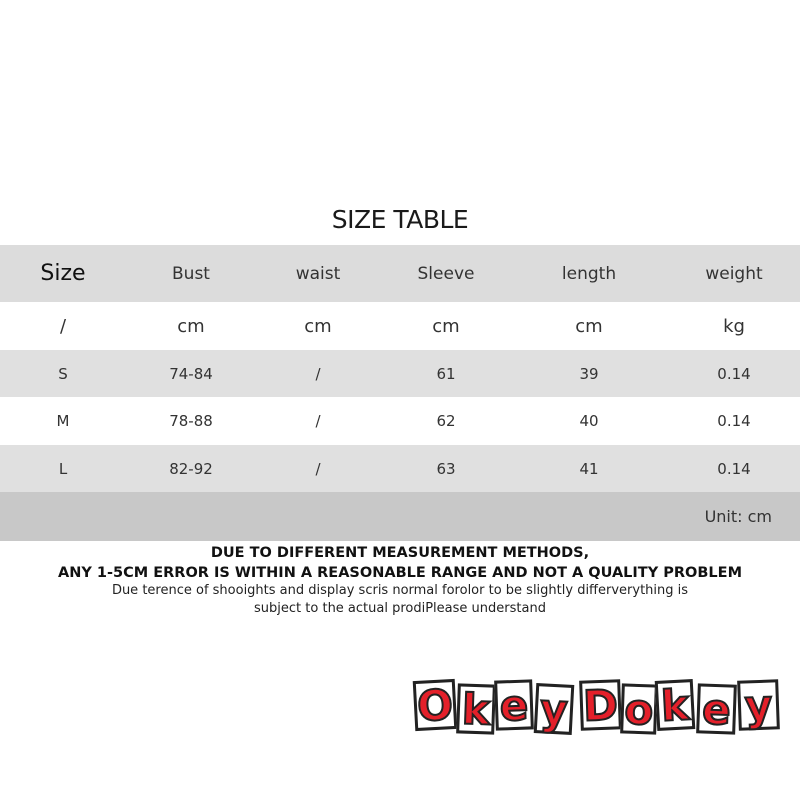 The width and height of the screenshot is (800, 800). What do you see at coordinates (400, 374) in the screenshot?
I see `table-row: S 74-84 / 61 39 0.14` at bounding box center [400, 374].